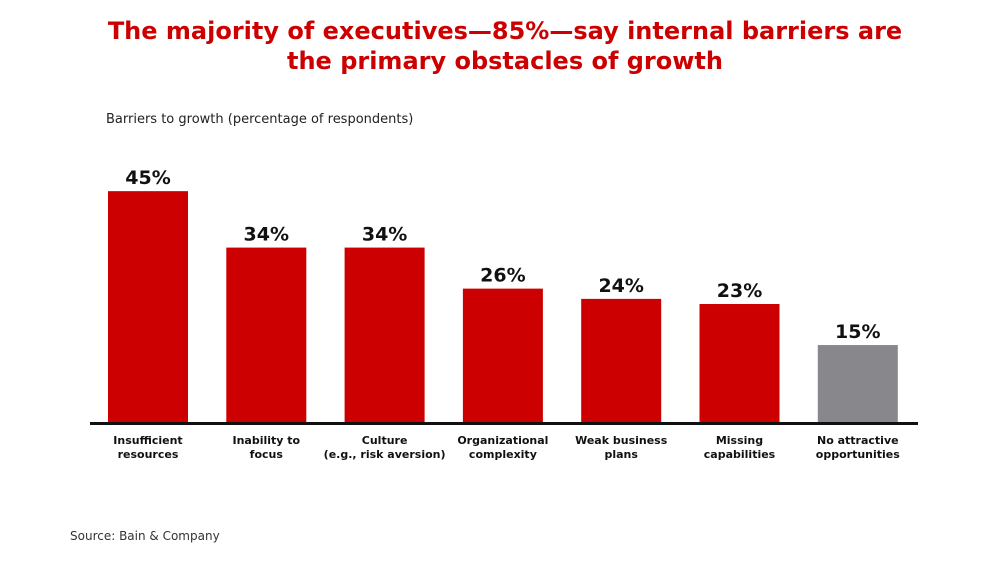  What do you see at coordinates (740, 454) in the screenshot?
I see `category-label-6-line-2: capabilities` at bounding box center [740, 454].